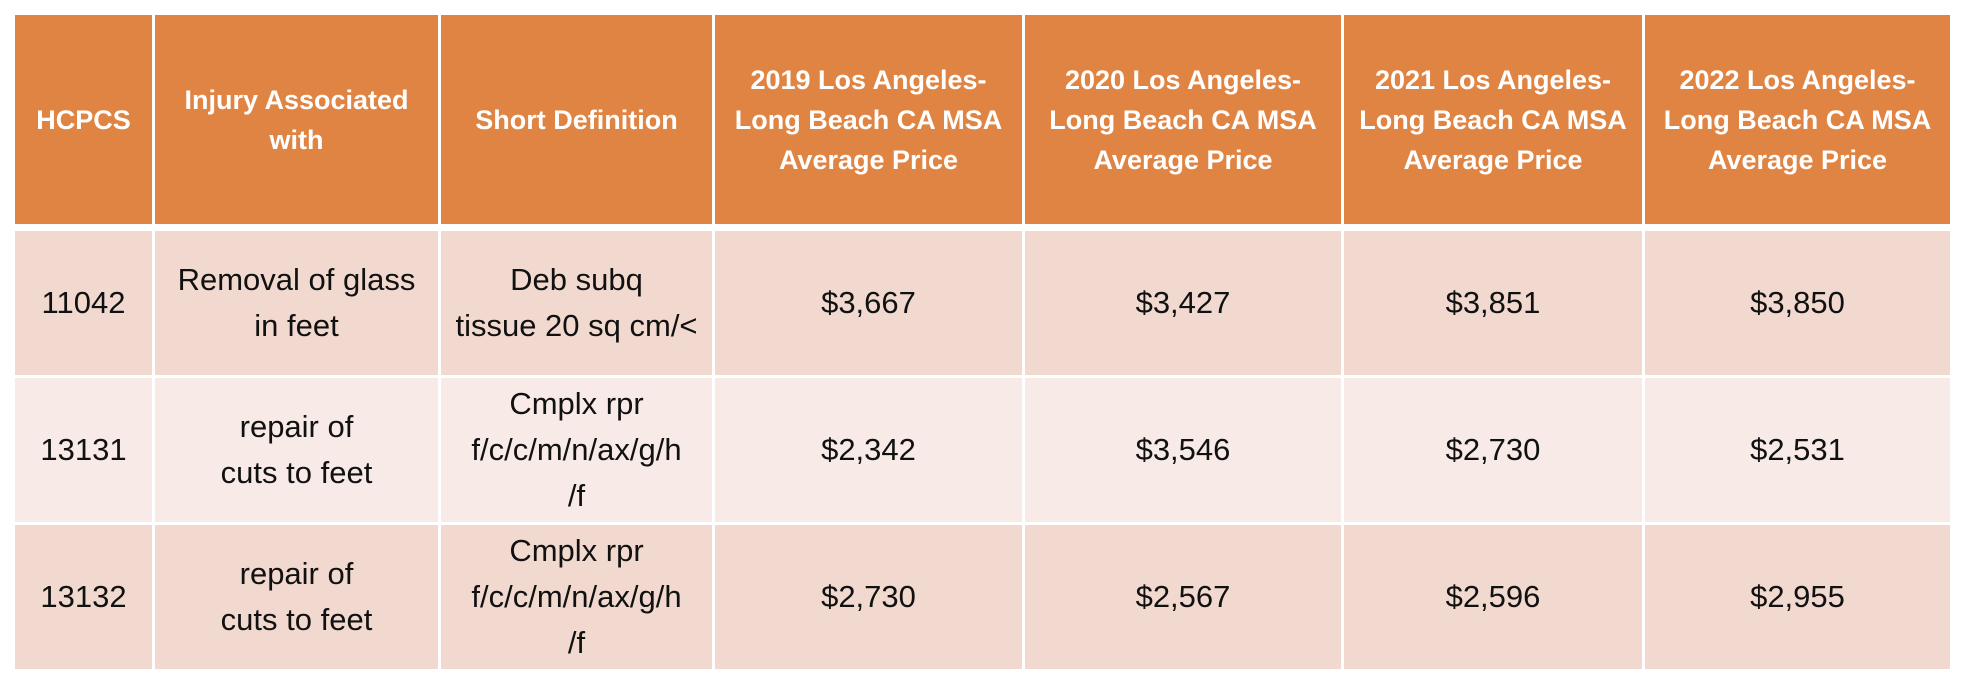  Describe the element at coordinates (1493, 79) in the screenshot. I see `header-line: 2021 Los Angeles-` at that location.